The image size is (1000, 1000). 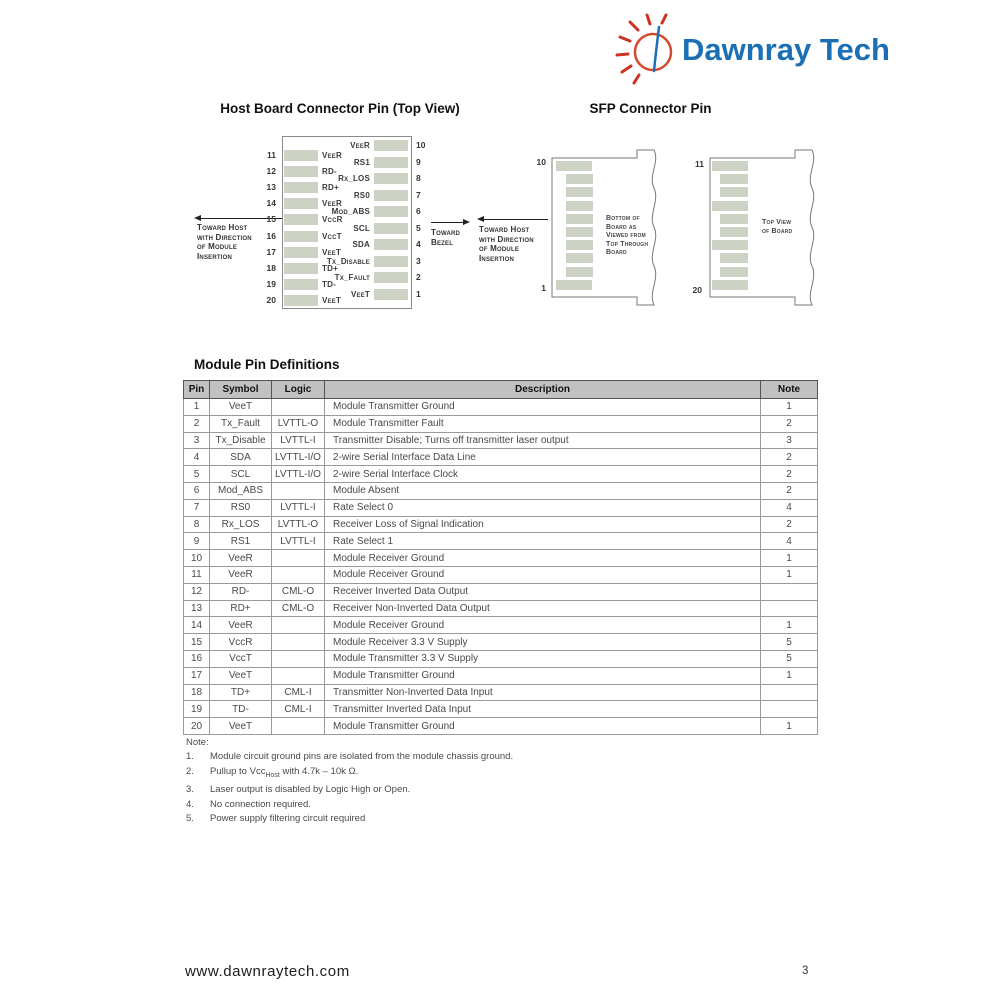 I want to click on pin-label: VccT, so click(x=332, y=236).